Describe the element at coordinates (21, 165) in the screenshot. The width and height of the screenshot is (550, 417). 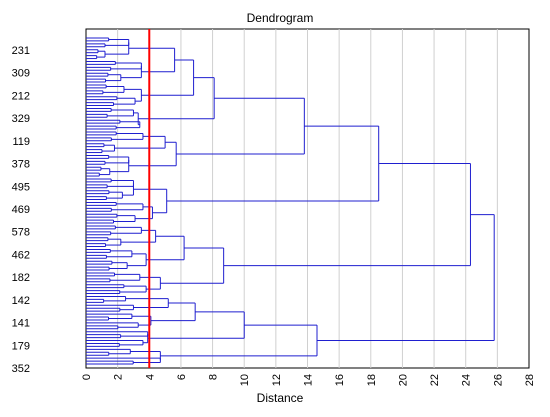
I see `leaf-label: 378` at that location.